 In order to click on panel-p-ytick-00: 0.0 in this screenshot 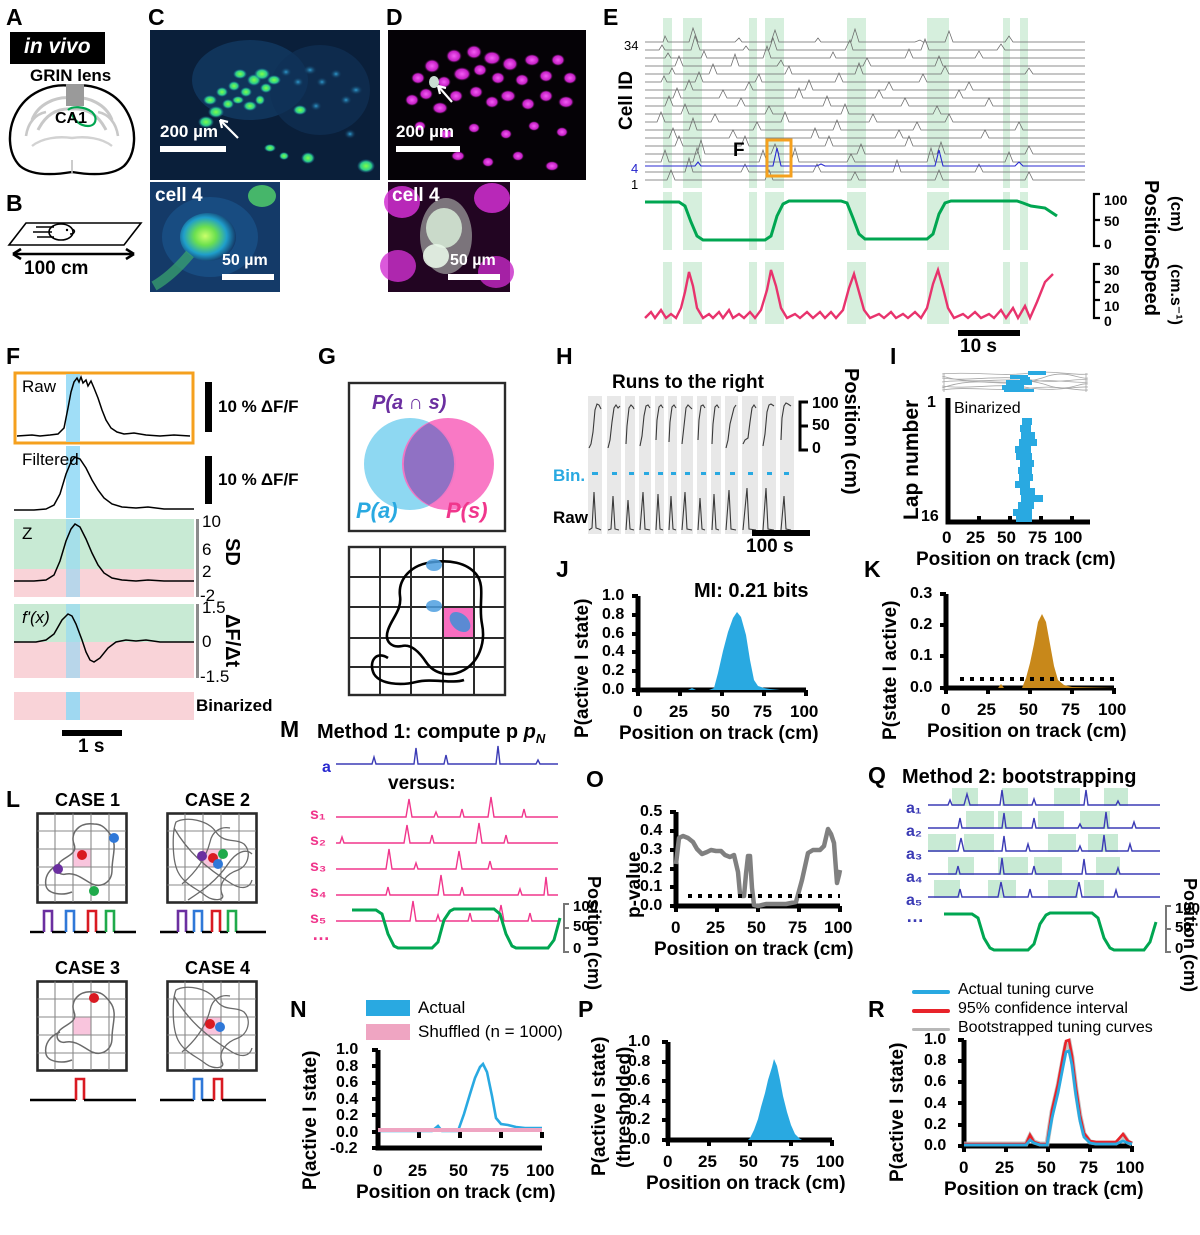, I will do `click(639, 1139)`.